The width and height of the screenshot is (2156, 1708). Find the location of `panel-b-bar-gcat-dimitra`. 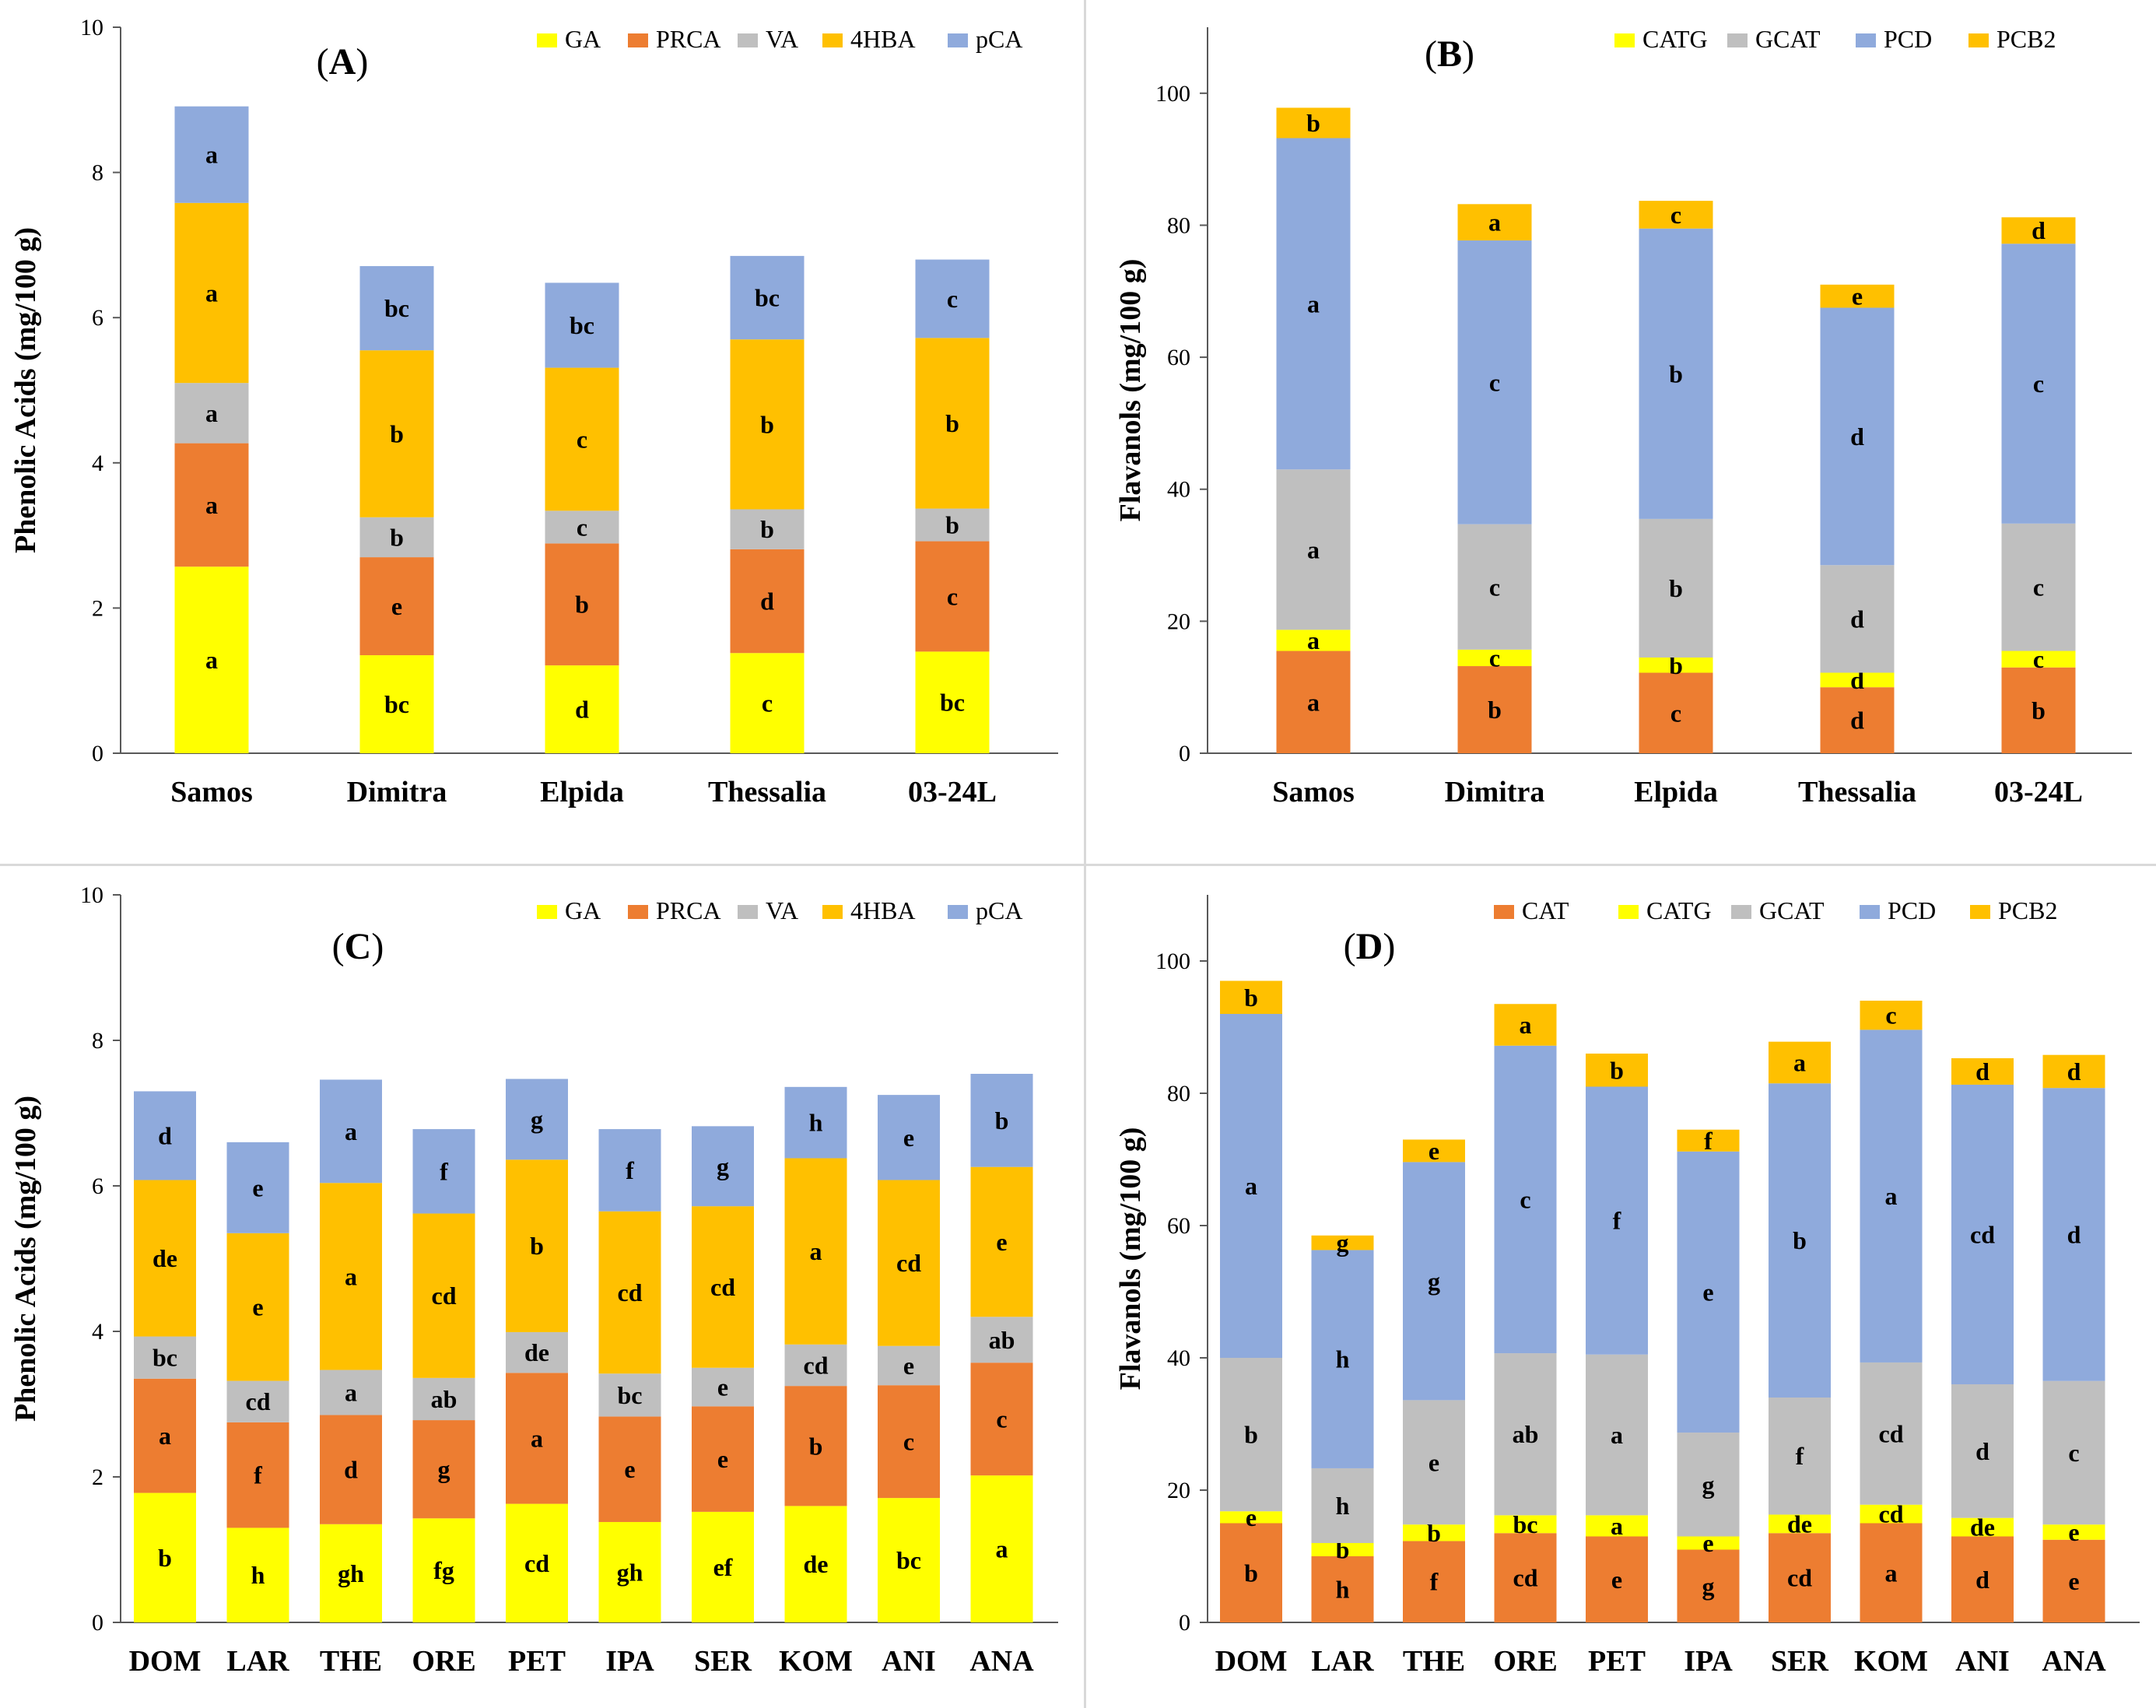

panel-b-bar-gcat-dimitra is located at coordinates (1494, 587).